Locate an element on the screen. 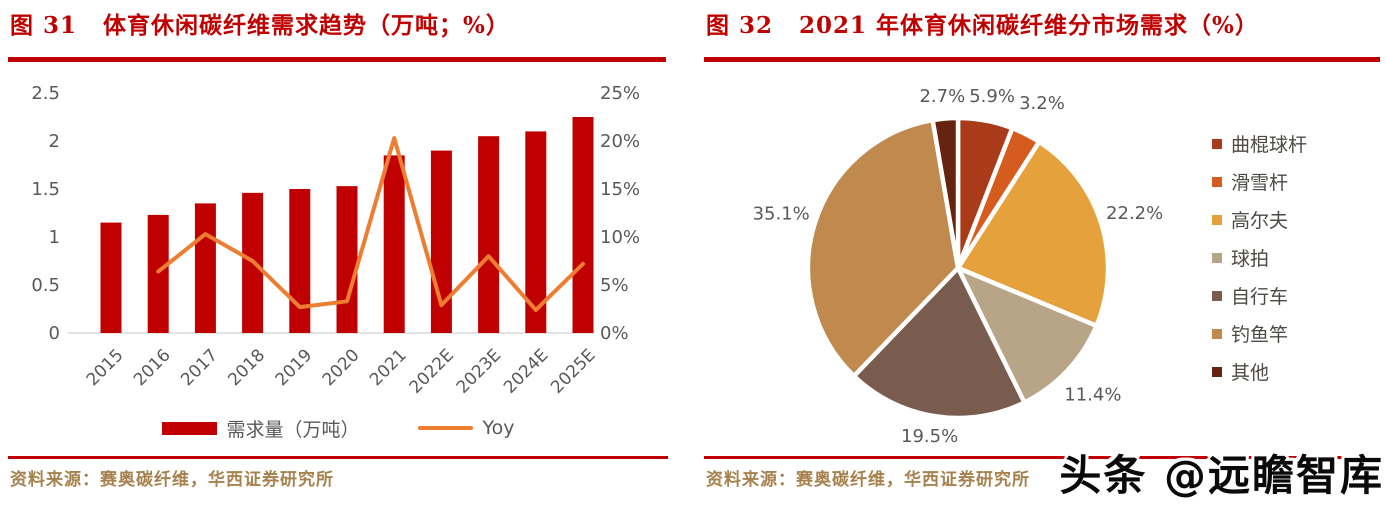 This screenshot has width=1386, height=511. x-axis-label: 2016 is located at coordinates (152, 367).